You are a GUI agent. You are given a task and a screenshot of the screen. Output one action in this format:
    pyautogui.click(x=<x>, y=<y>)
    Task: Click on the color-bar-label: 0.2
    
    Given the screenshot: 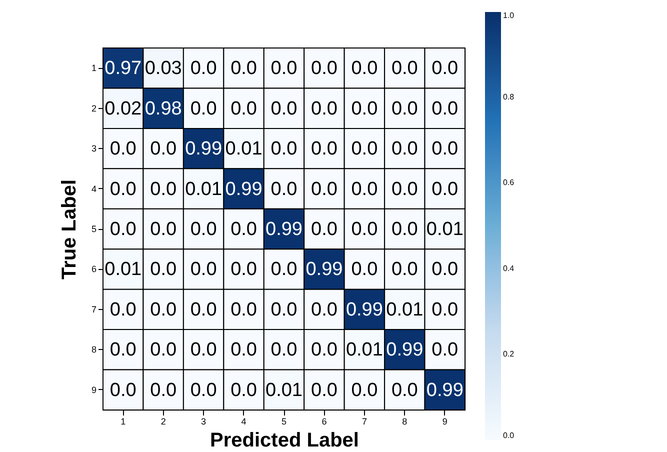 What is the action you would take?
    pyautogui.click(x=509, y=353)
    